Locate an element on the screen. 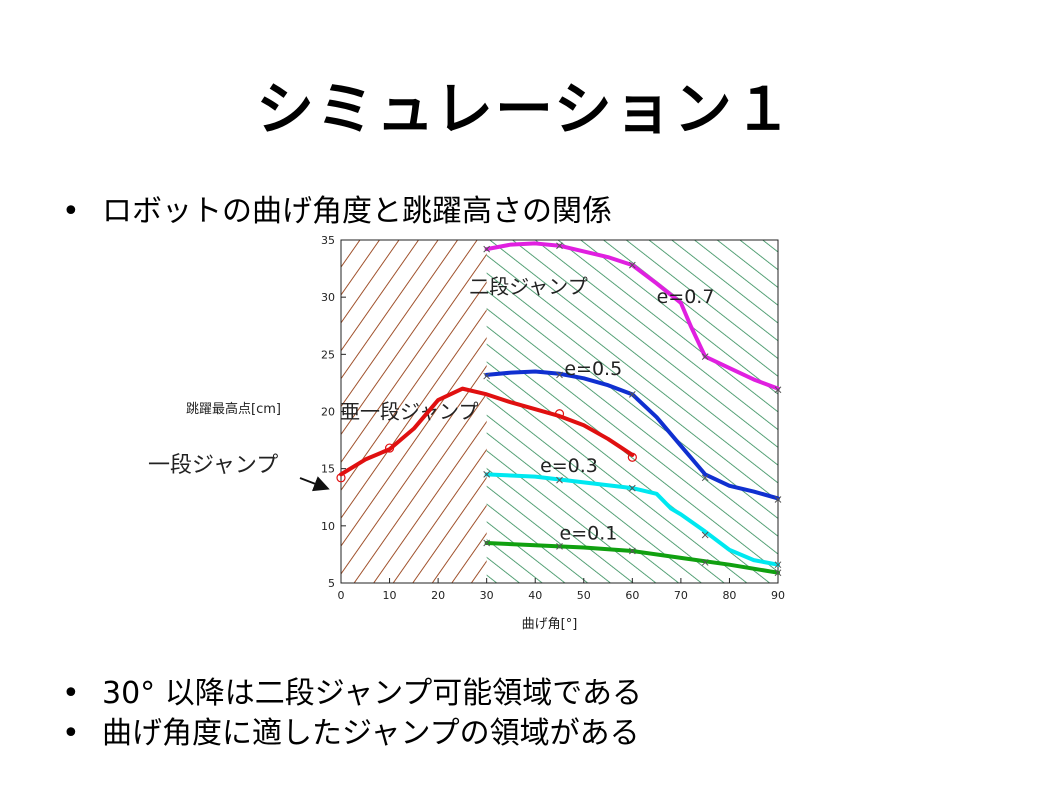  series-label: e=0.7 is located at coordinates (686, 297).